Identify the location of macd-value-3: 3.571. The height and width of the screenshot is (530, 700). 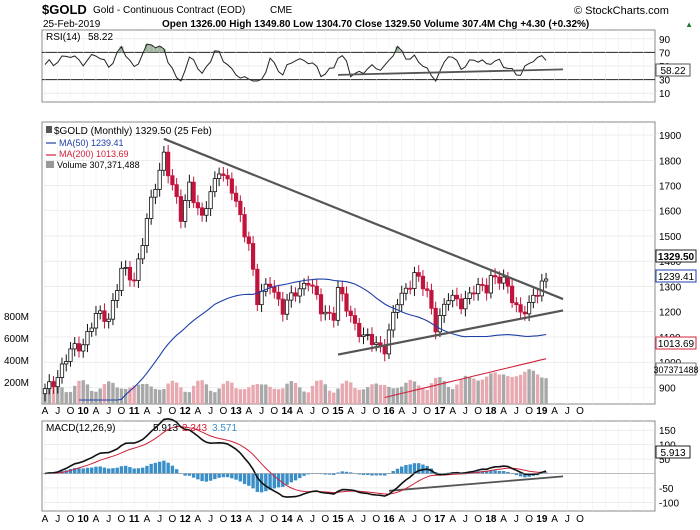
(224, 428).